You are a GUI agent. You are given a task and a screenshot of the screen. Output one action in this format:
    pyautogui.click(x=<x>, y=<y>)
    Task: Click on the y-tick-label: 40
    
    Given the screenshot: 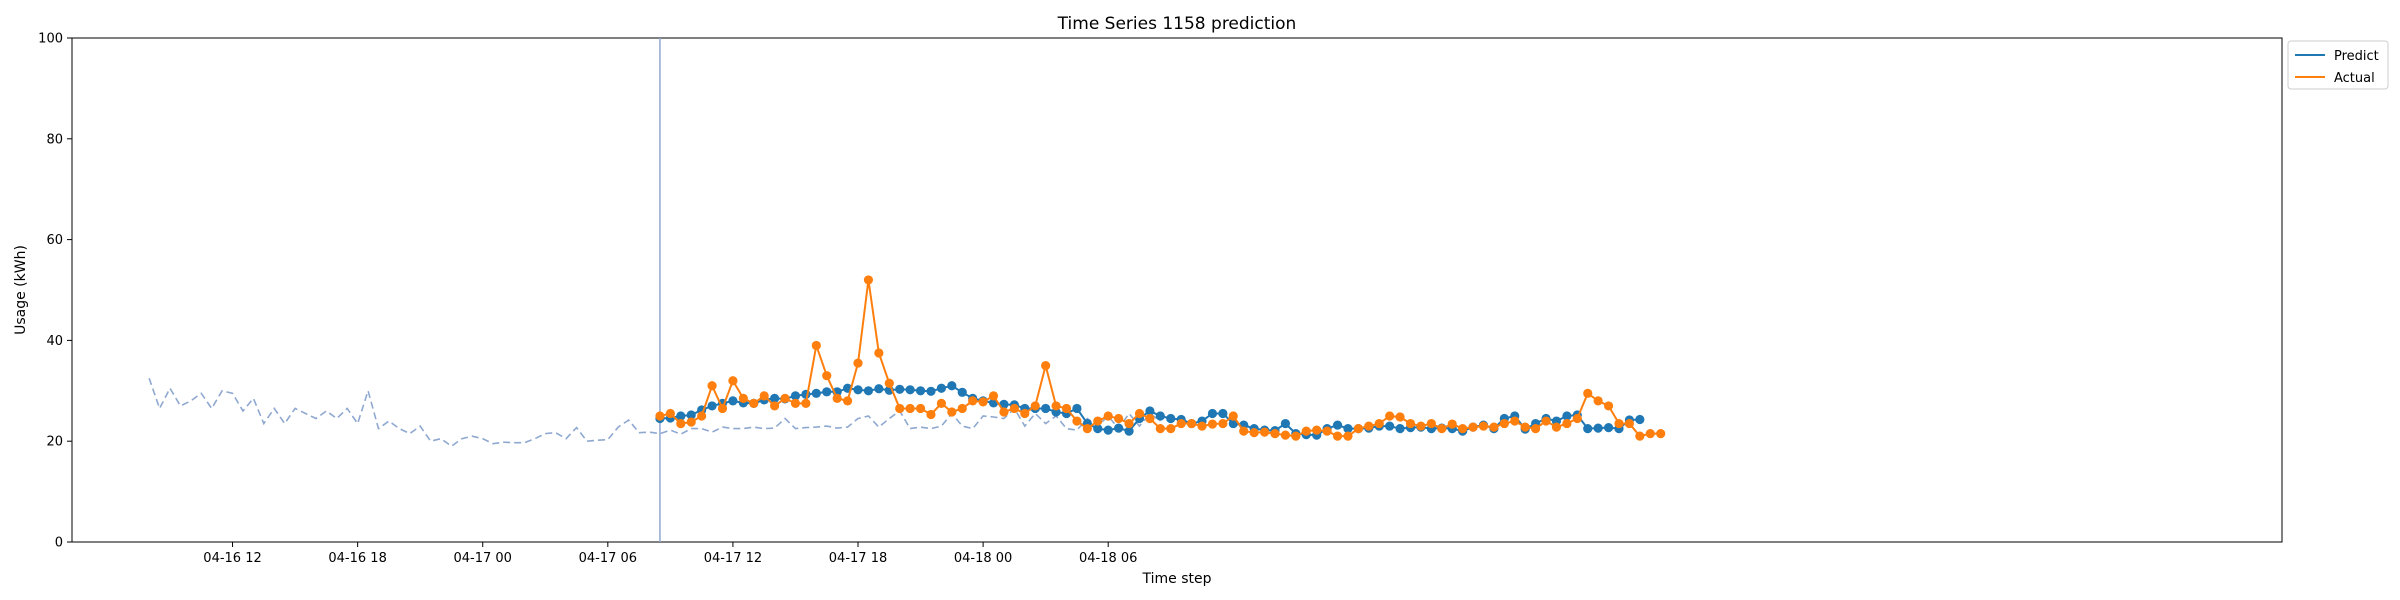 What is the action you would take?
    pyautogui.click(x=54, y=341)
    